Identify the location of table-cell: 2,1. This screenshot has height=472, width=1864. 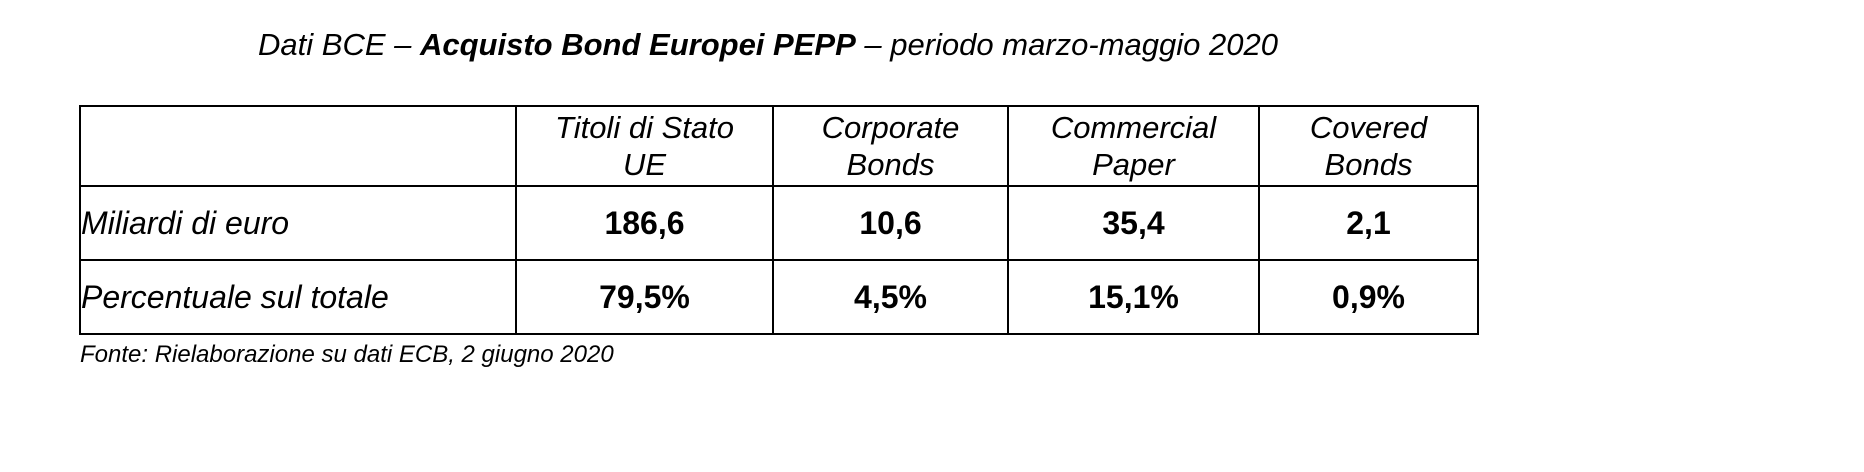
(1368, 223).